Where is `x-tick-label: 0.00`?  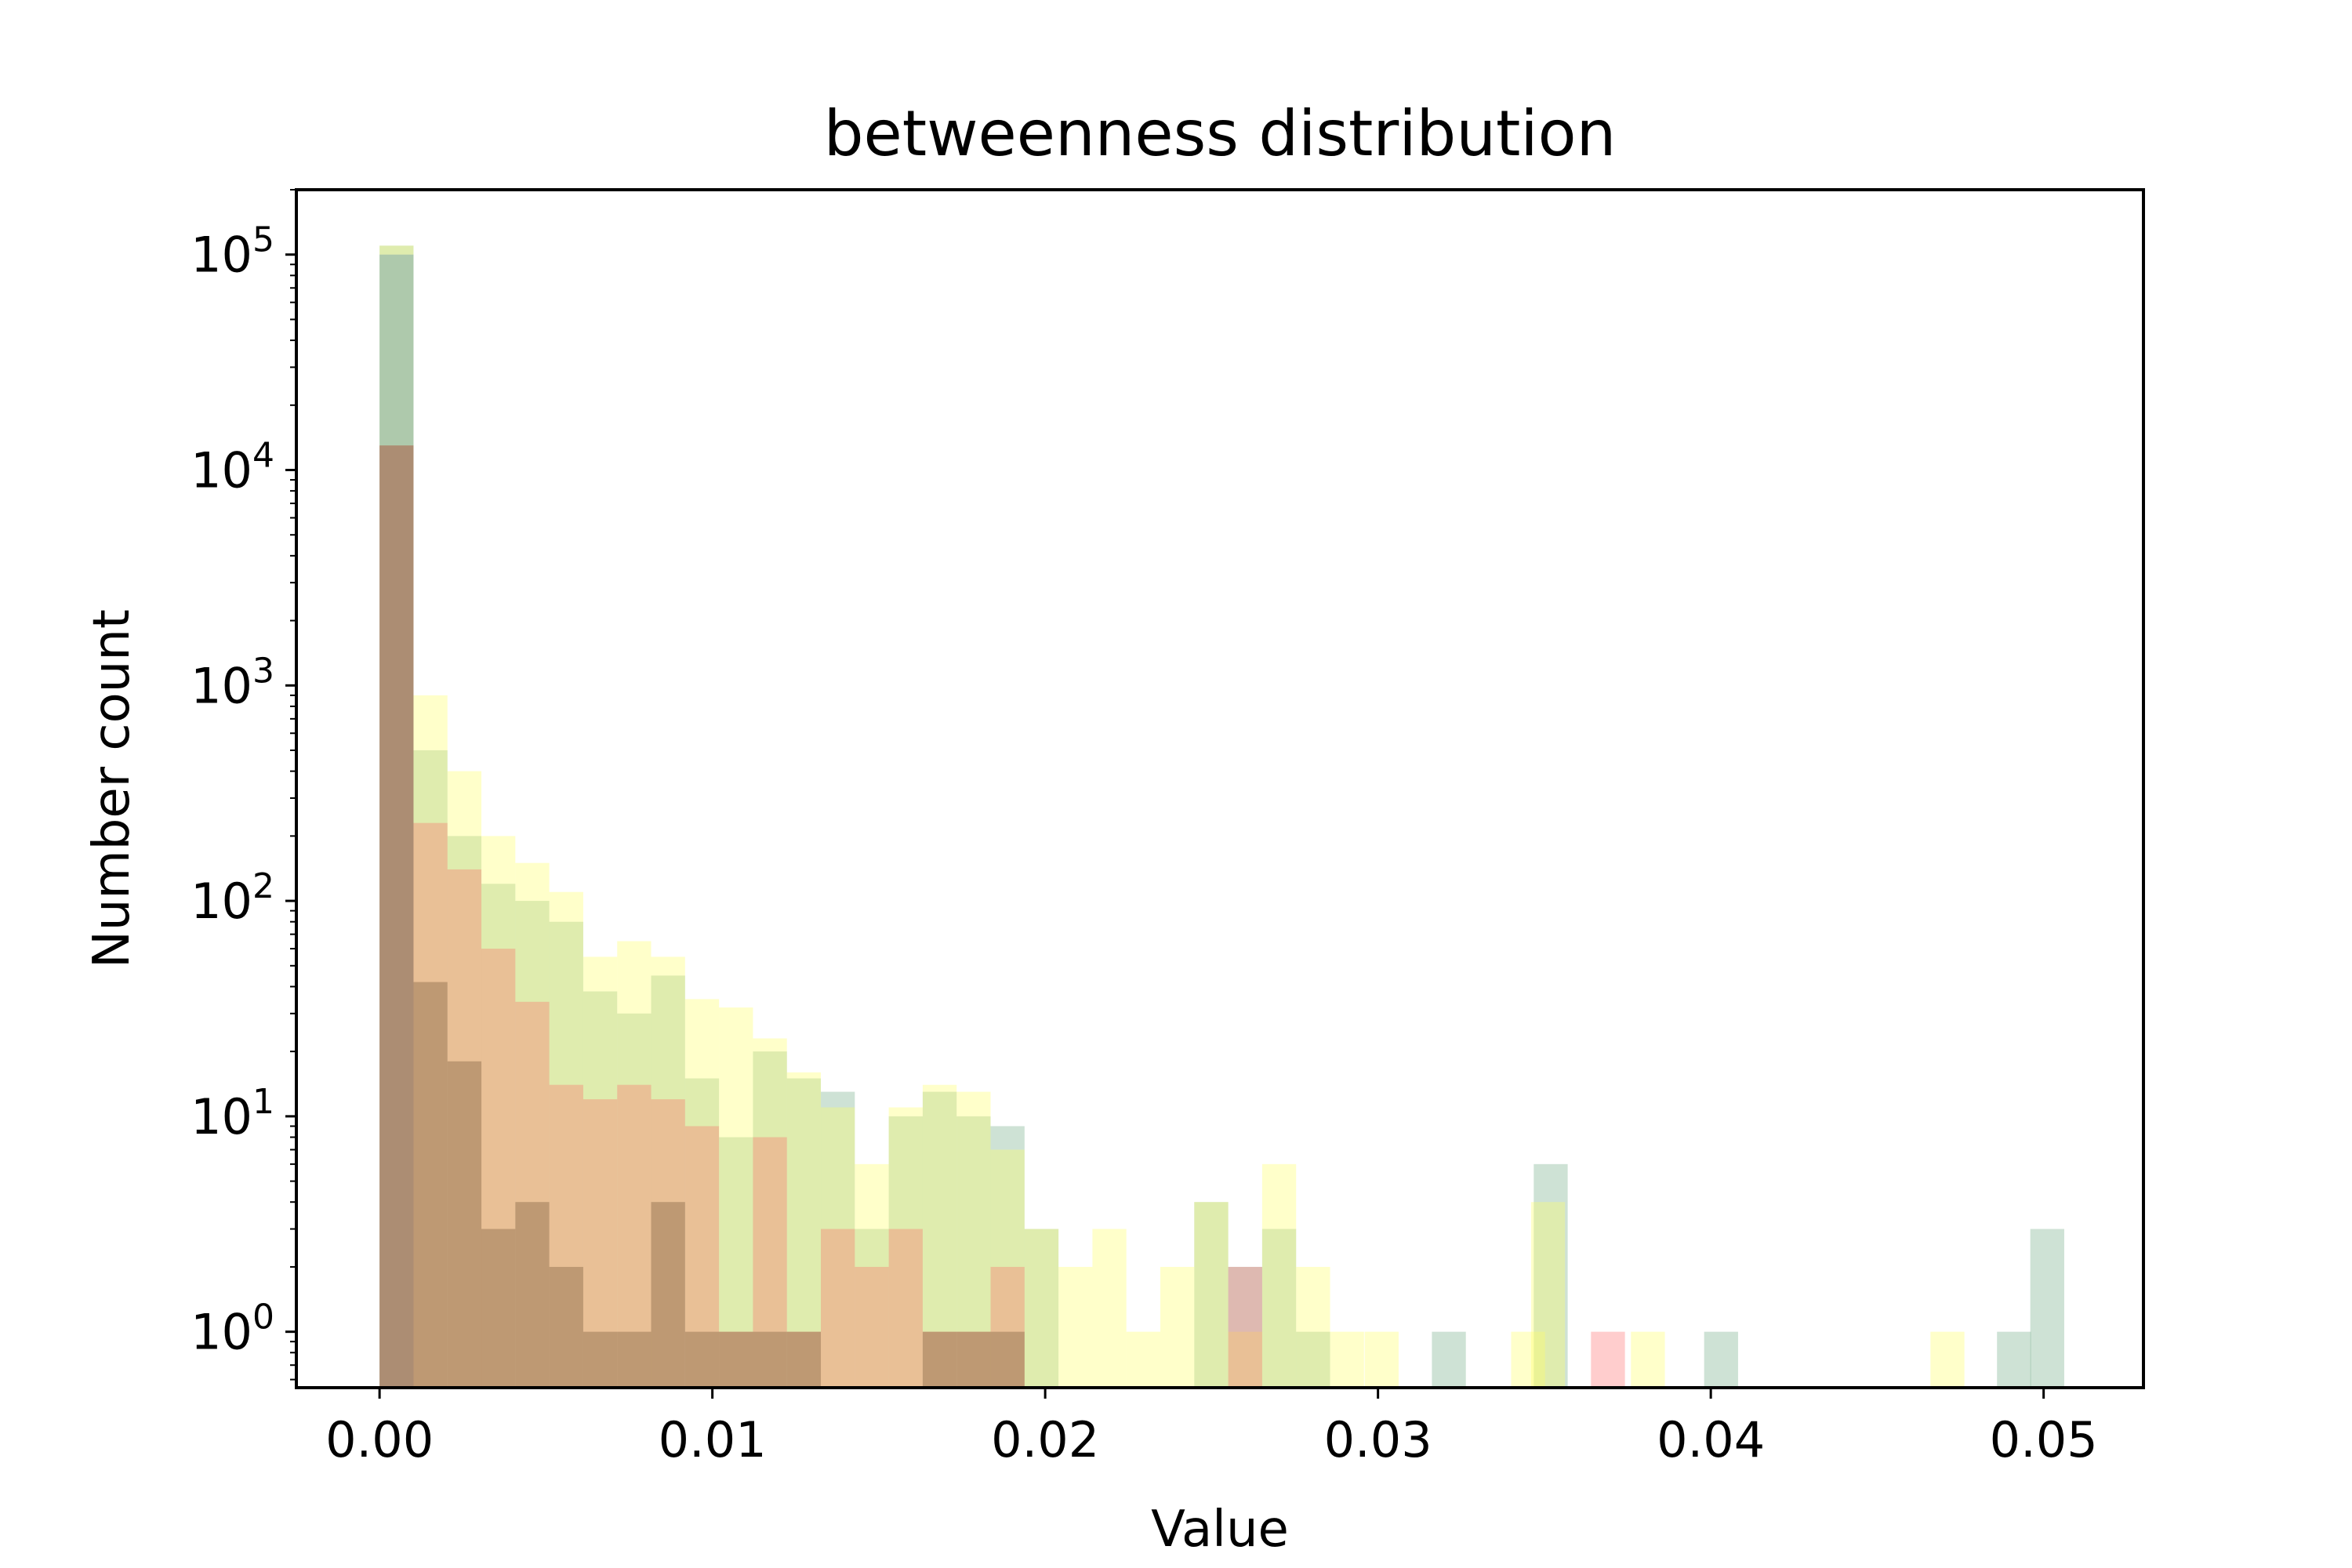 x-tick-label: 0.00 is located at coordinates (379, 1439).